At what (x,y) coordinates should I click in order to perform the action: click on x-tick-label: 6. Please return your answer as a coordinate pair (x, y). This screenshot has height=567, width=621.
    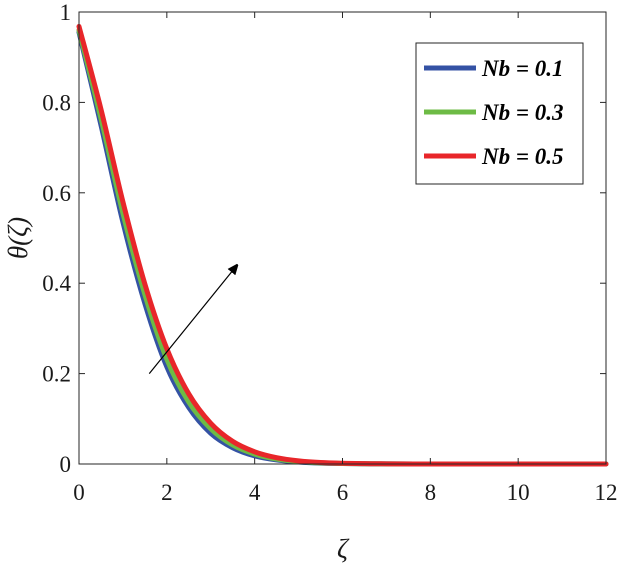
    Looking at the image, I should click on (343, 492).